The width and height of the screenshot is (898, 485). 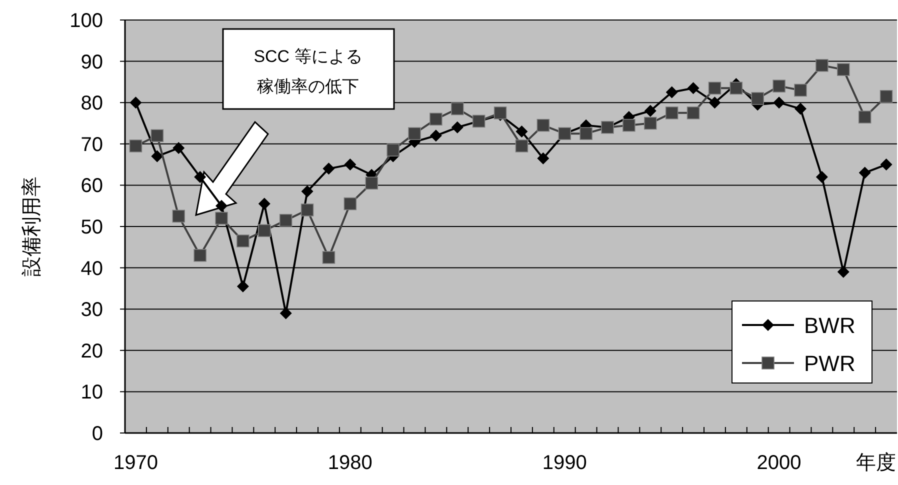 I want to click on y-tick-label: 70, so click(x=91, y=145).